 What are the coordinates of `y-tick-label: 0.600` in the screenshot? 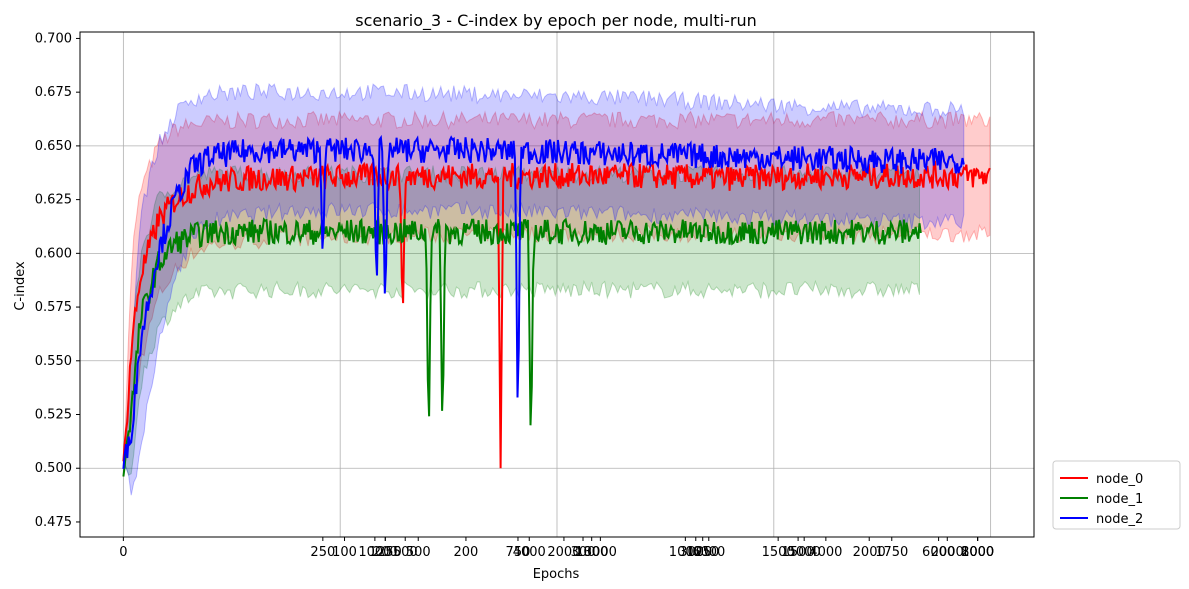 It's located at (53, 253).